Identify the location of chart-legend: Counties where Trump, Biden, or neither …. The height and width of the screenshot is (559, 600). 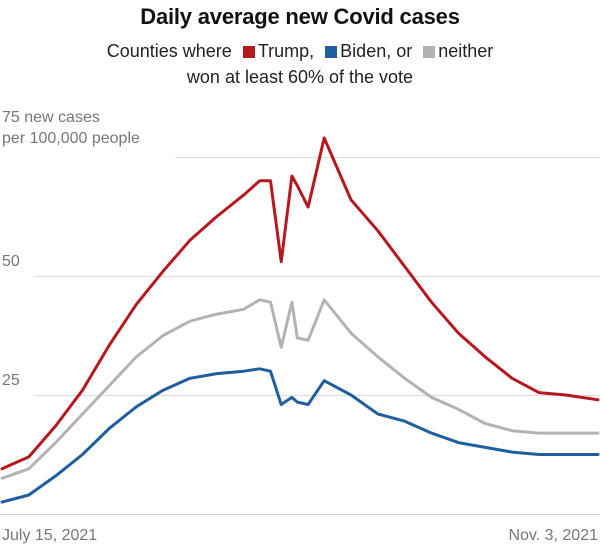
(300, 64).